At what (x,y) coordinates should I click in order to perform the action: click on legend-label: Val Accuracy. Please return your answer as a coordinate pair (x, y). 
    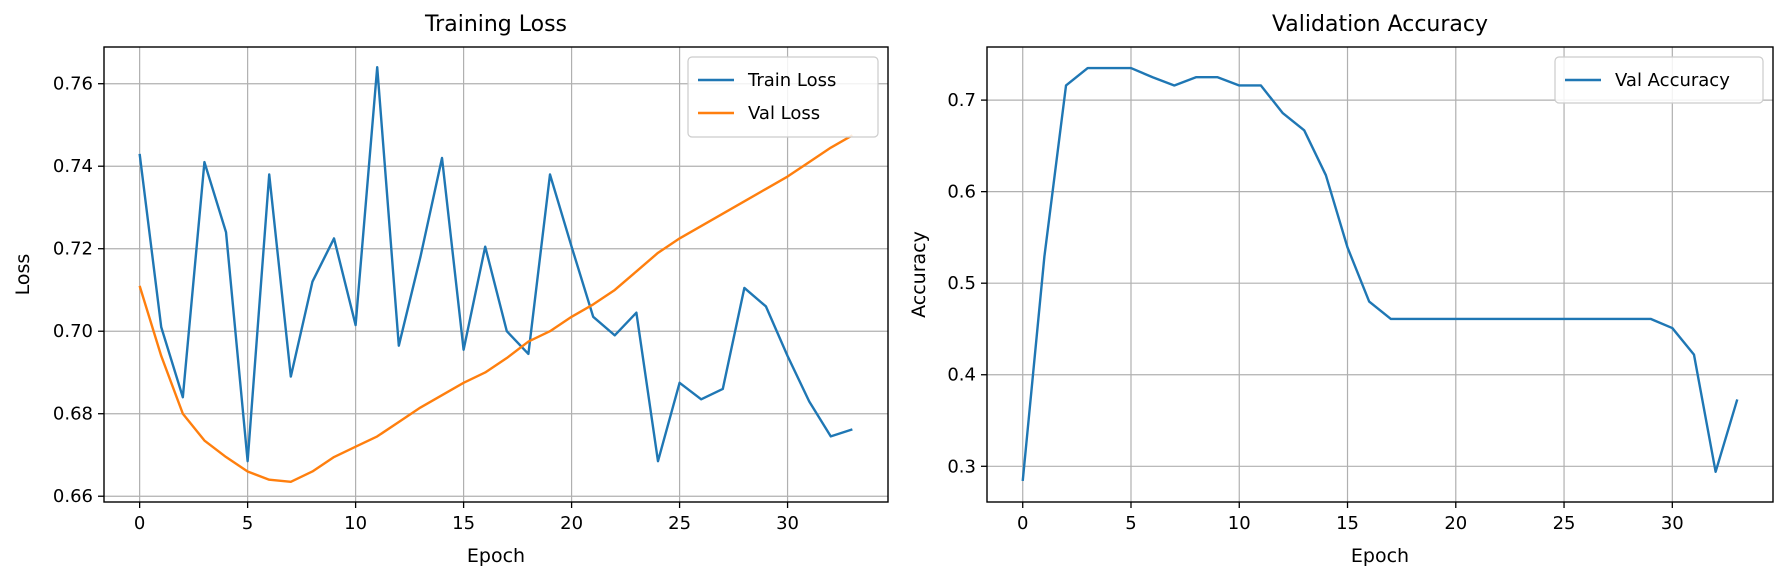
    Looking at the image, I should click on (1672, 80).